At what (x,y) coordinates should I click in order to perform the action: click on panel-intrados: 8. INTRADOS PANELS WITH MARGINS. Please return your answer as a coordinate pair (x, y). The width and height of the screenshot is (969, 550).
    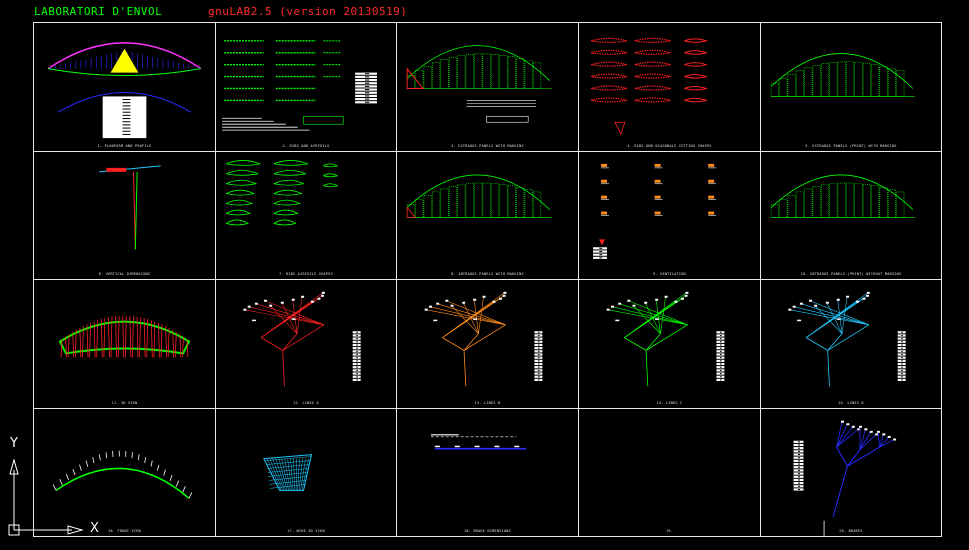
    Looking at the image, I should click on (487, 215).